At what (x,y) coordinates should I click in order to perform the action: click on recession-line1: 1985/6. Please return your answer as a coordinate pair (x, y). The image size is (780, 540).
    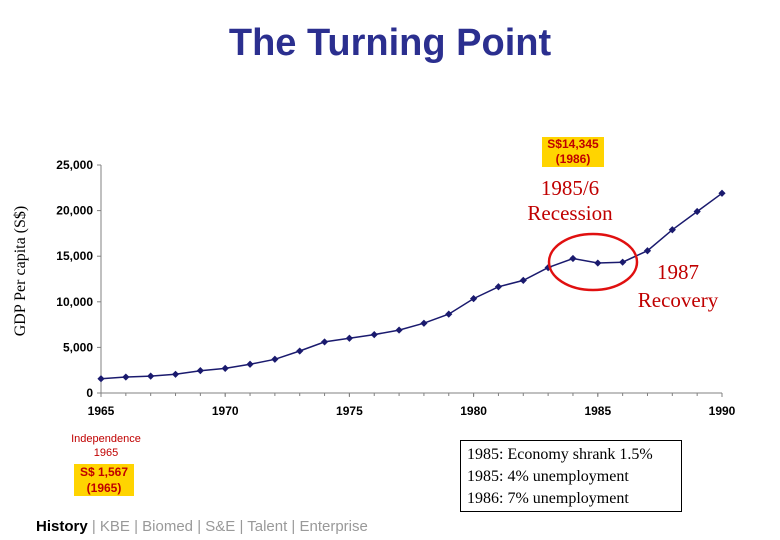
    Looking at the image, I should click on (570, 188).